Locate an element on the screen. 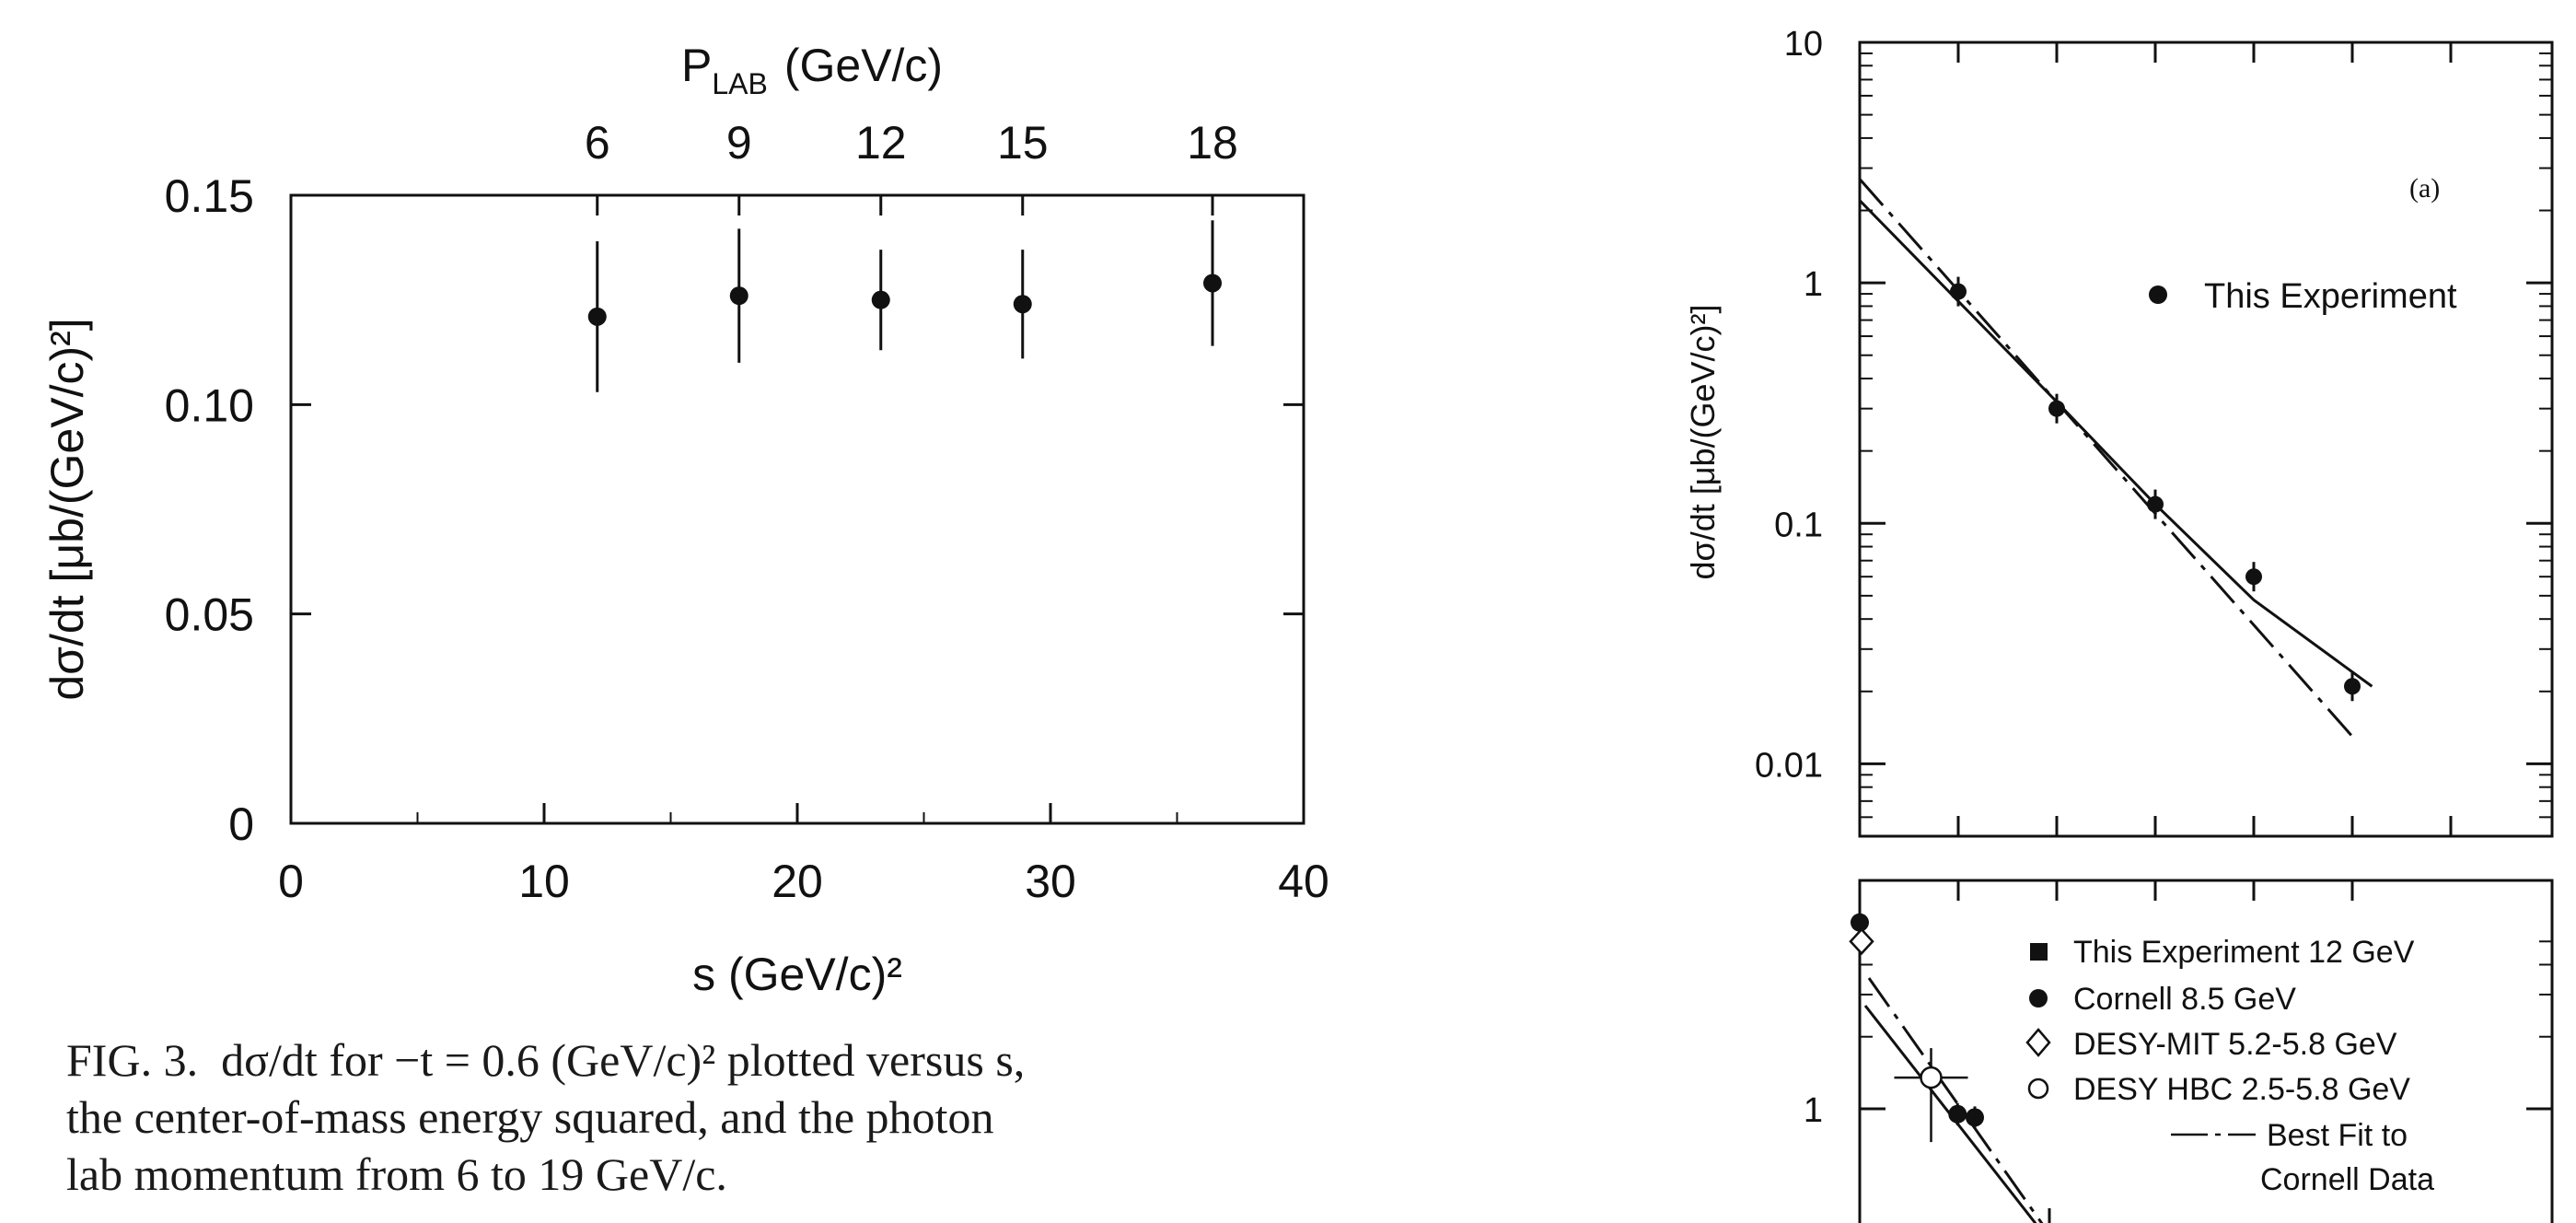 The height and width of the screenshot is (1223, 2576). top-tick-label: 15 is located at coordinates (1023, 143).